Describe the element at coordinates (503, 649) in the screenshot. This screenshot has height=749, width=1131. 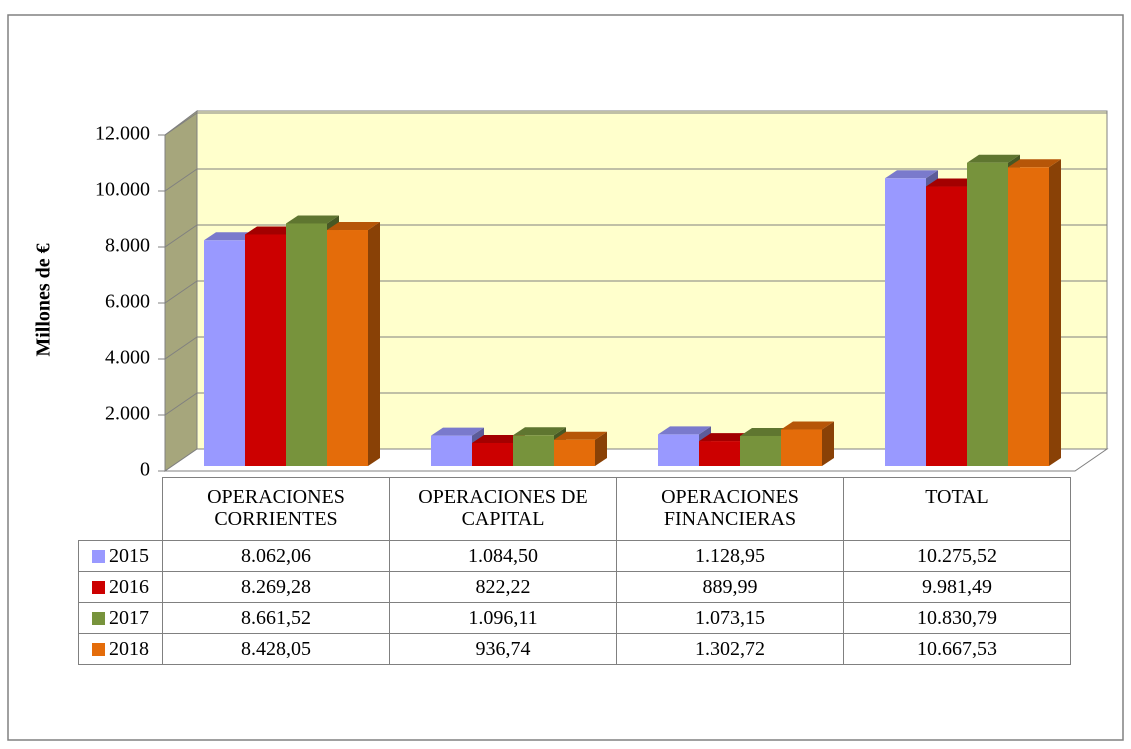
I see `table-cell: 936,74` at that location.